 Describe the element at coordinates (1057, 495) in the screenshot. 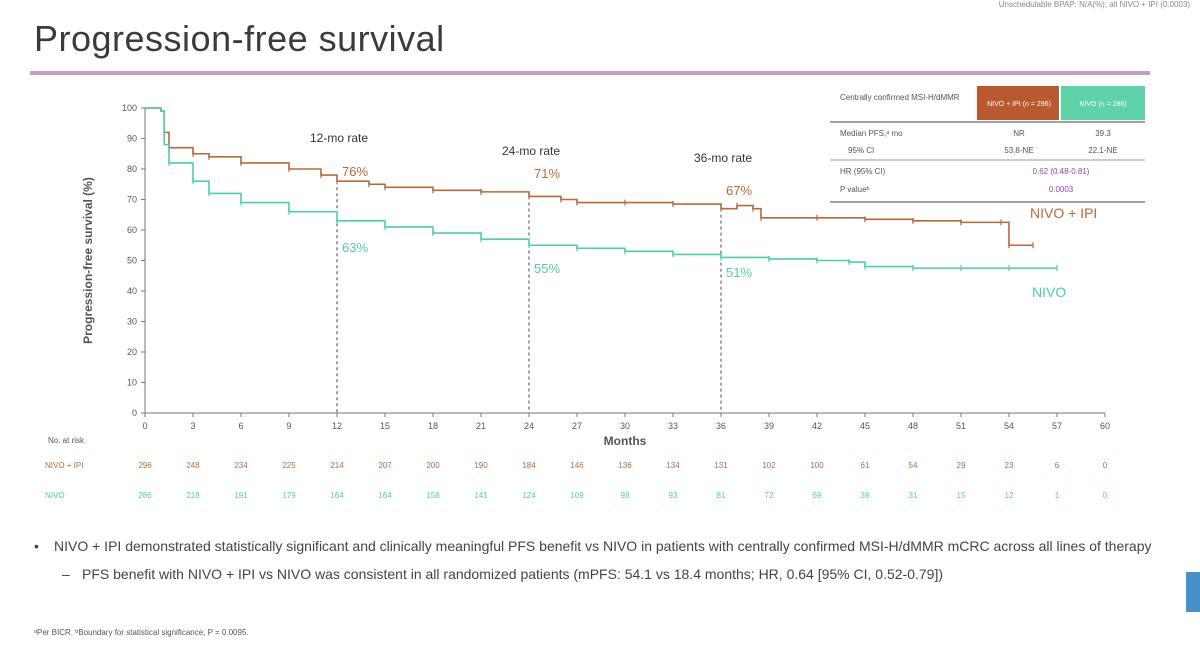

I see `at-risk-value: 1` at that location.